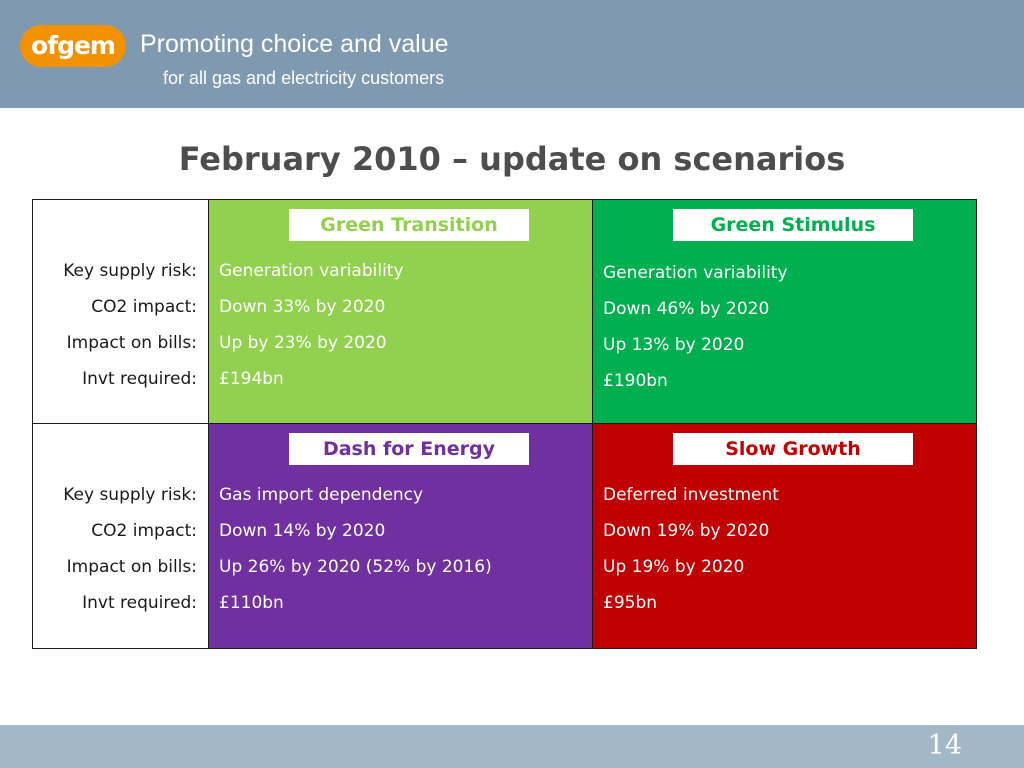  What do you see at coordinates (303, 343) in the screenshot?
I see `green-transition-bills: Up by 23% by 2020` at bounding box center [303, 343].